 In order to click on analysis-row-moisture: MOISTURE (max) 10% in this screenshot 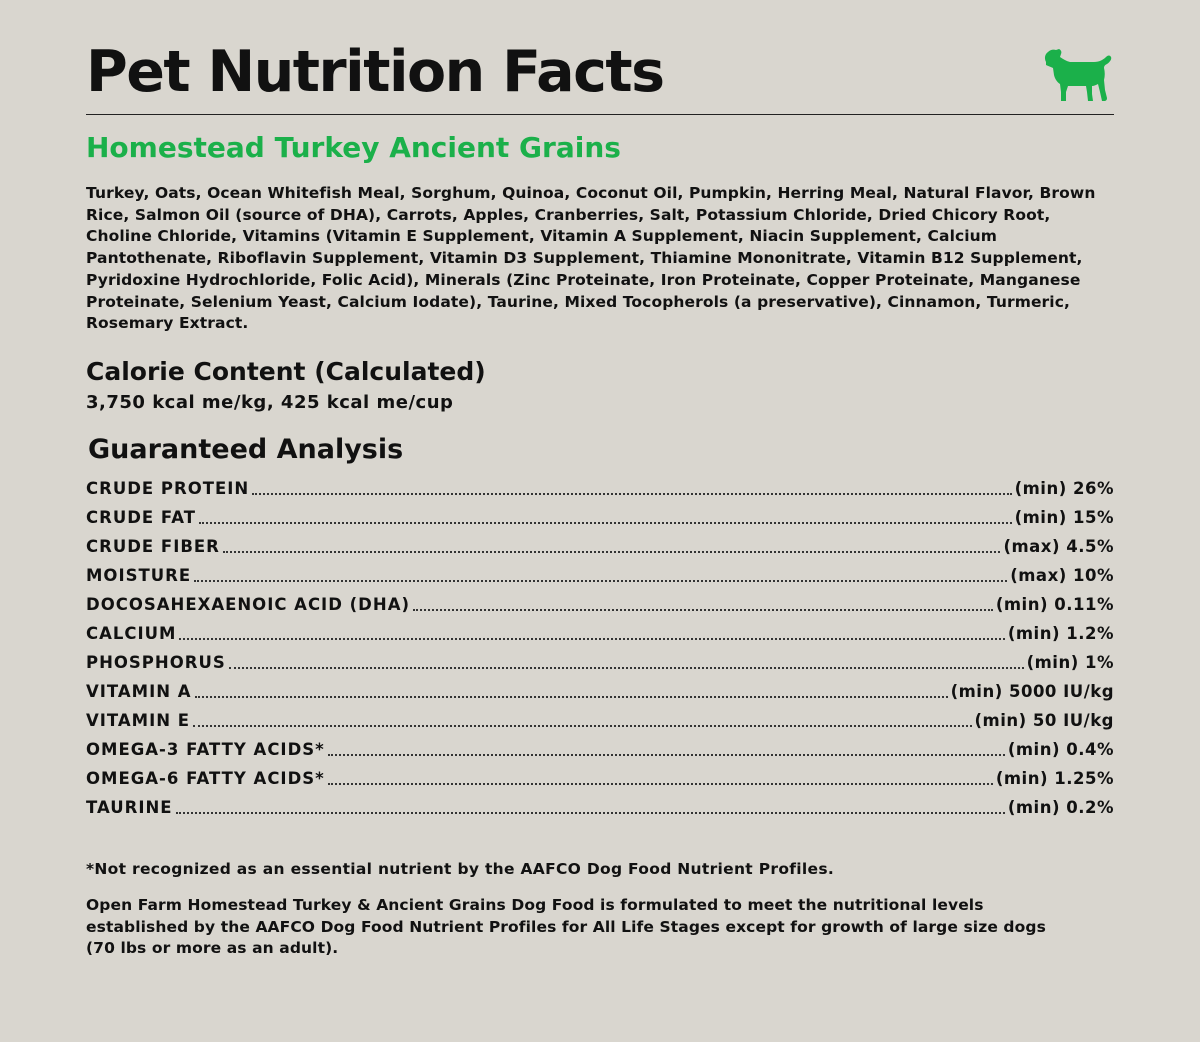, I will do `click(600, 575)`.